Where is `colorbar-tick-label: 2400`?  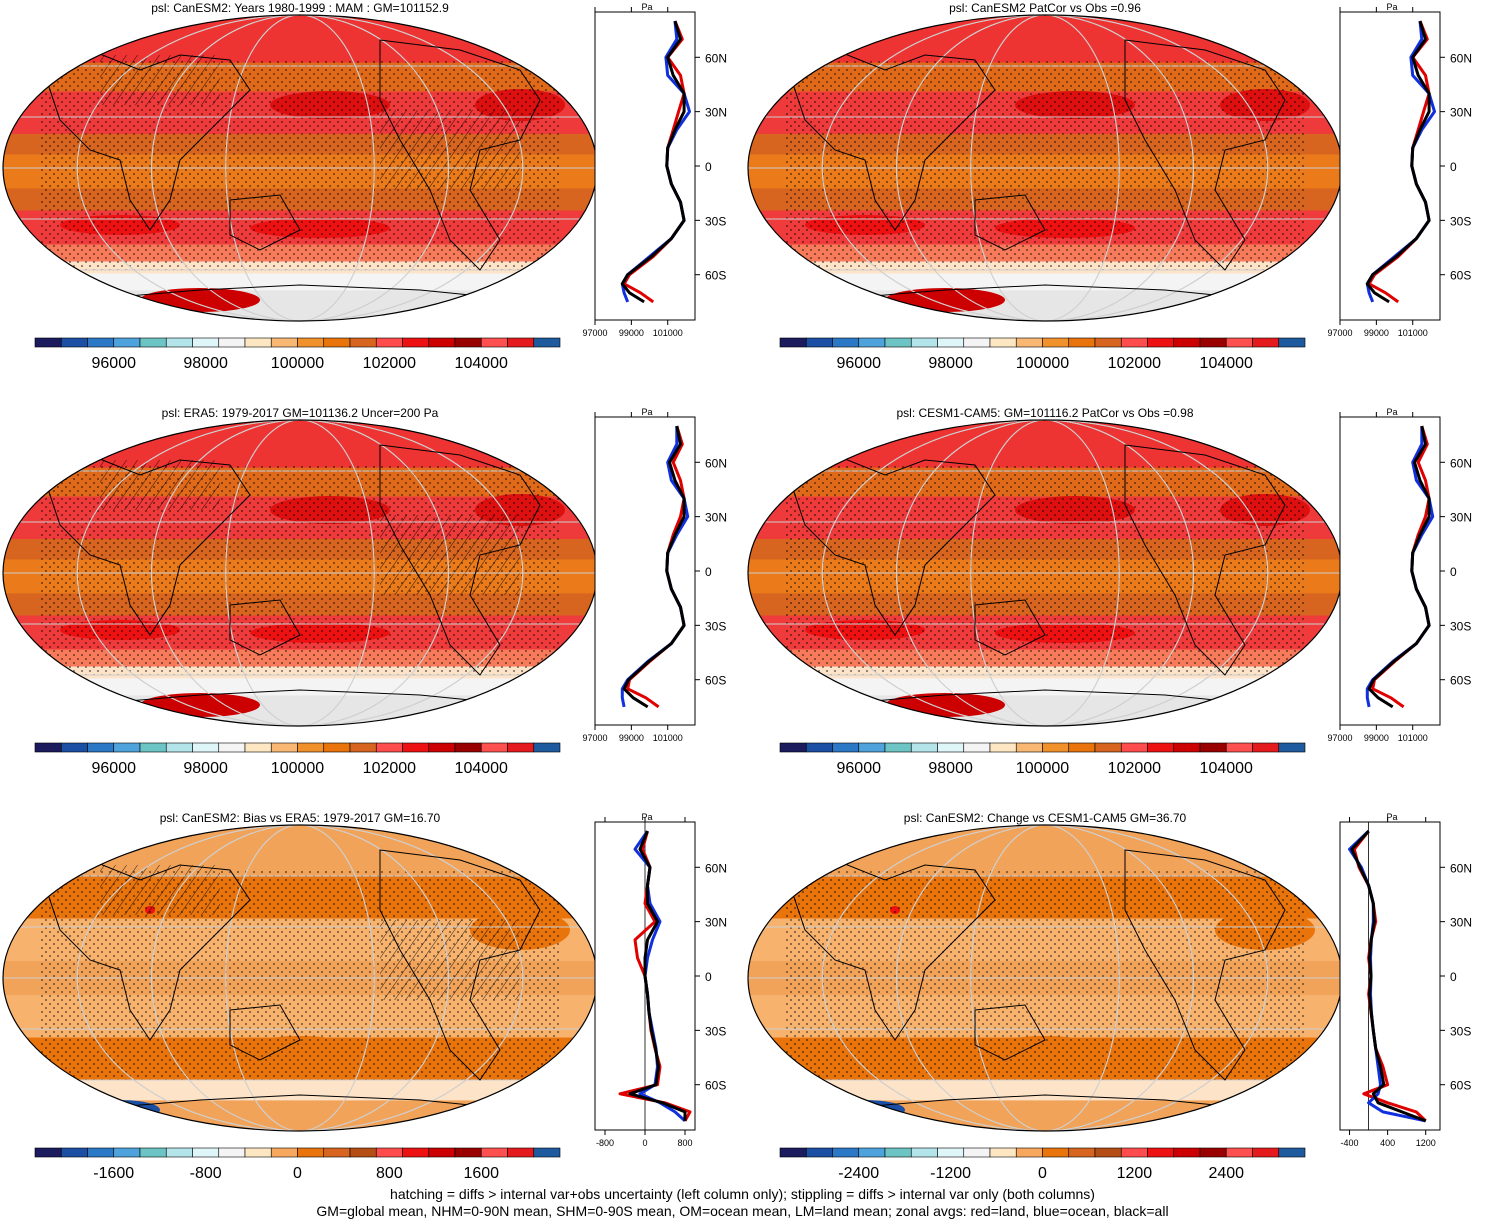 colorbar-tick-label: 2400 is located at coordinates (1226, 1173).